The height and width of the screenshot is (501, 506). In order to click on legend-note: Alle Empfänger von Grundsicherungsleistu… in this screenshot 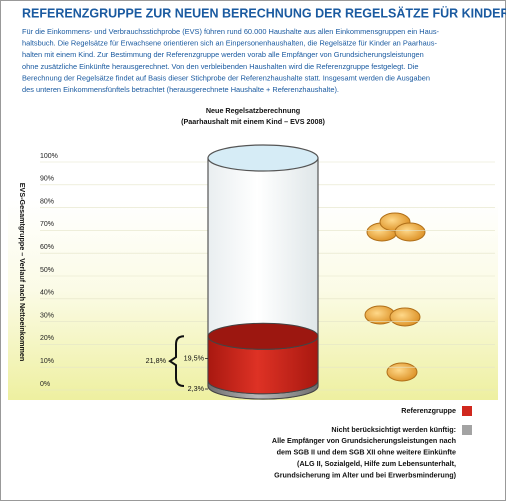, I will do `click(364, 440)`.